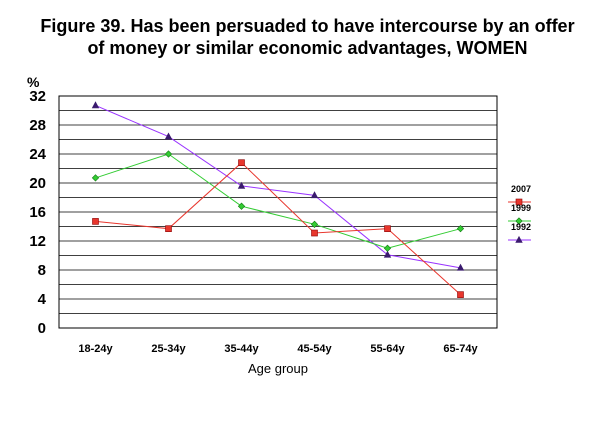 The width and height of the screenshot is (615, 437). I want to click on y-tick-label: 32, so click(37, 96).